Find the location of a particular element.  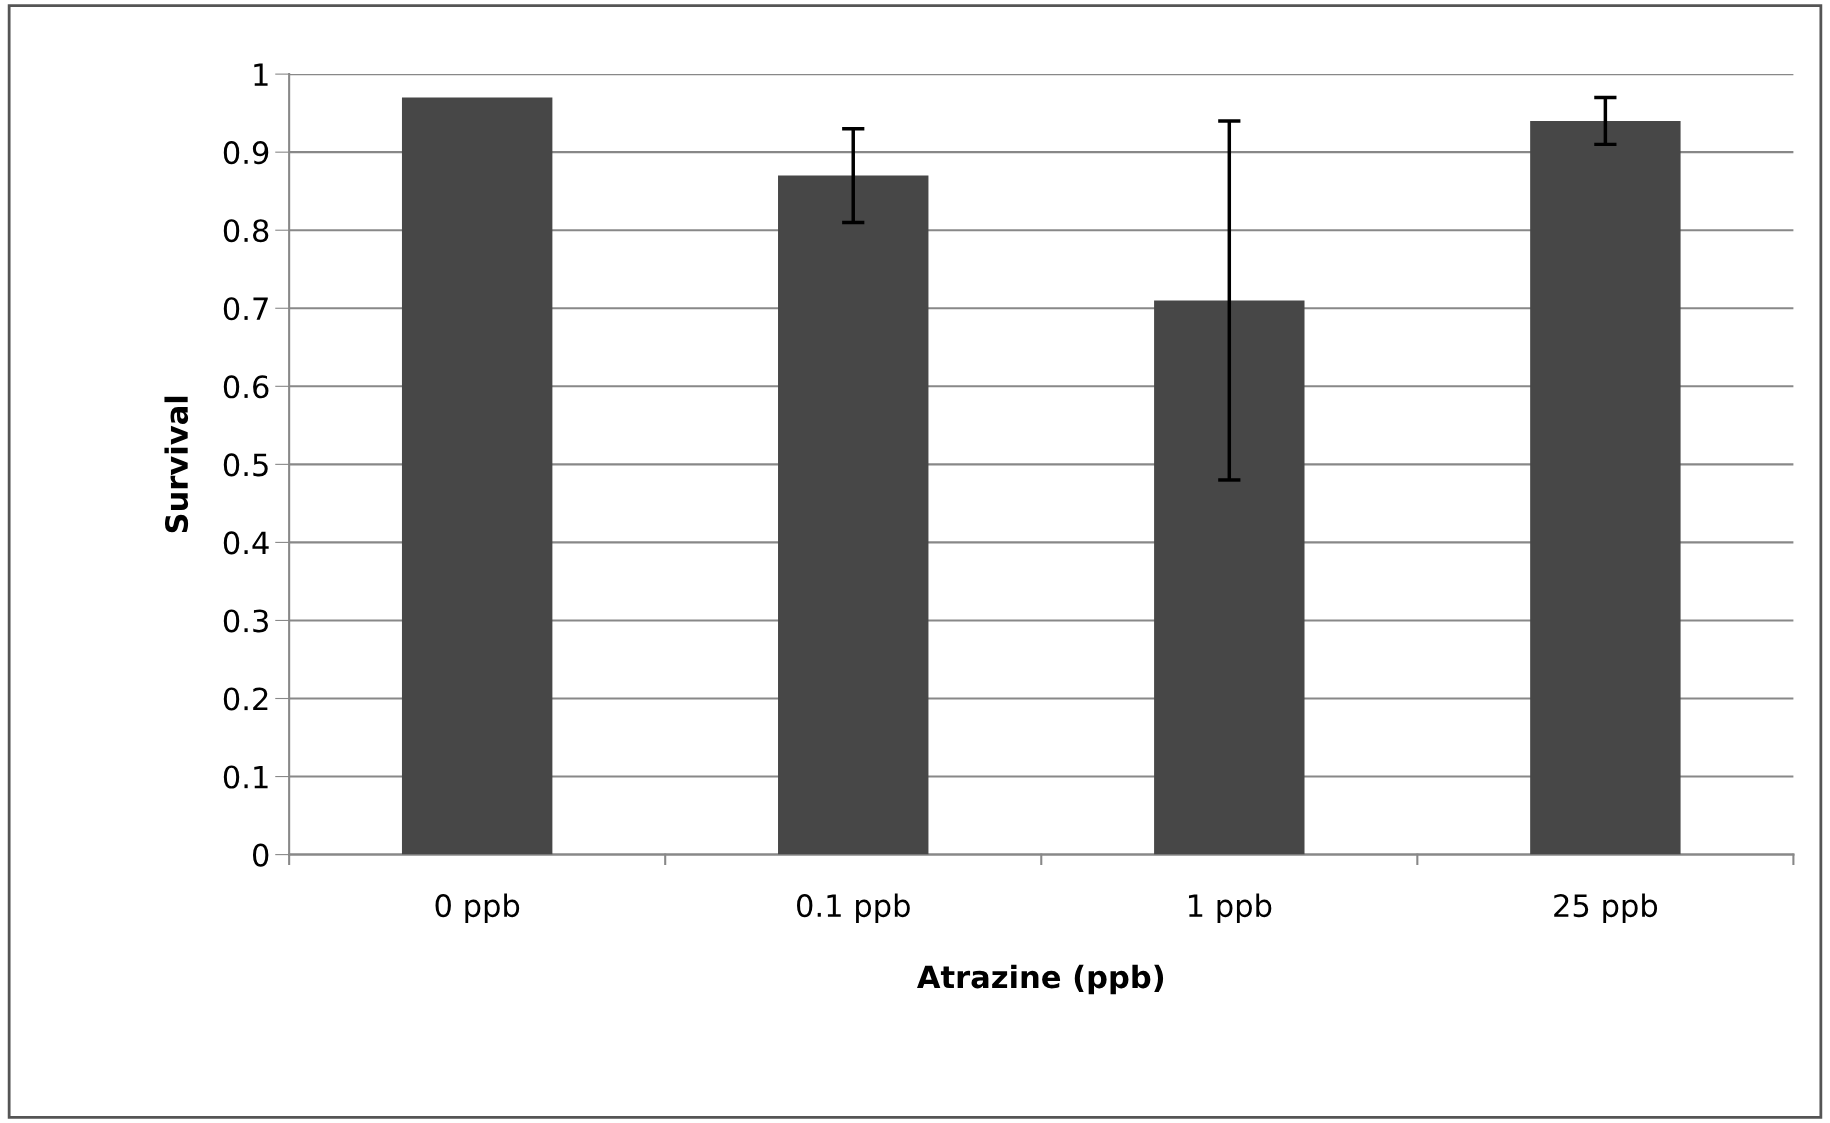

y-tick-label: 0.7 is located at coordinates (245, 309).